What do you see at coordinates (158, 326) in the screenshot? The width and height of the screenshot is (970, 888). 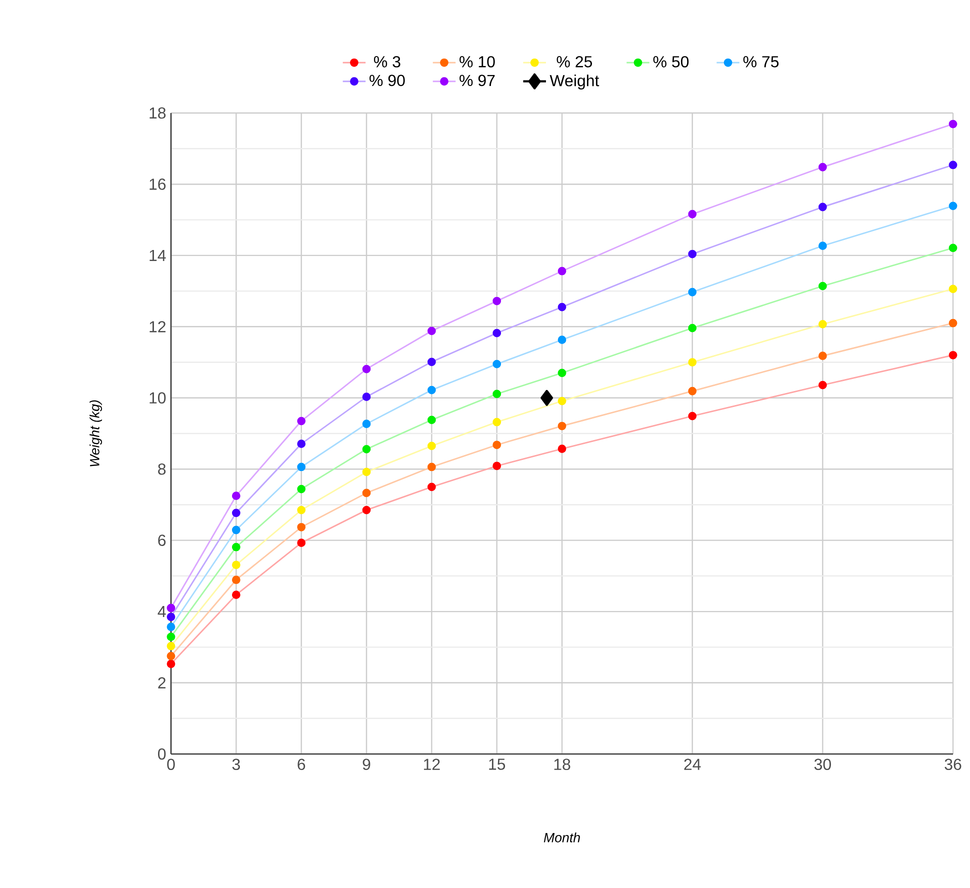 I see `y-tick-label: 12` at bounding box center [158, 326].